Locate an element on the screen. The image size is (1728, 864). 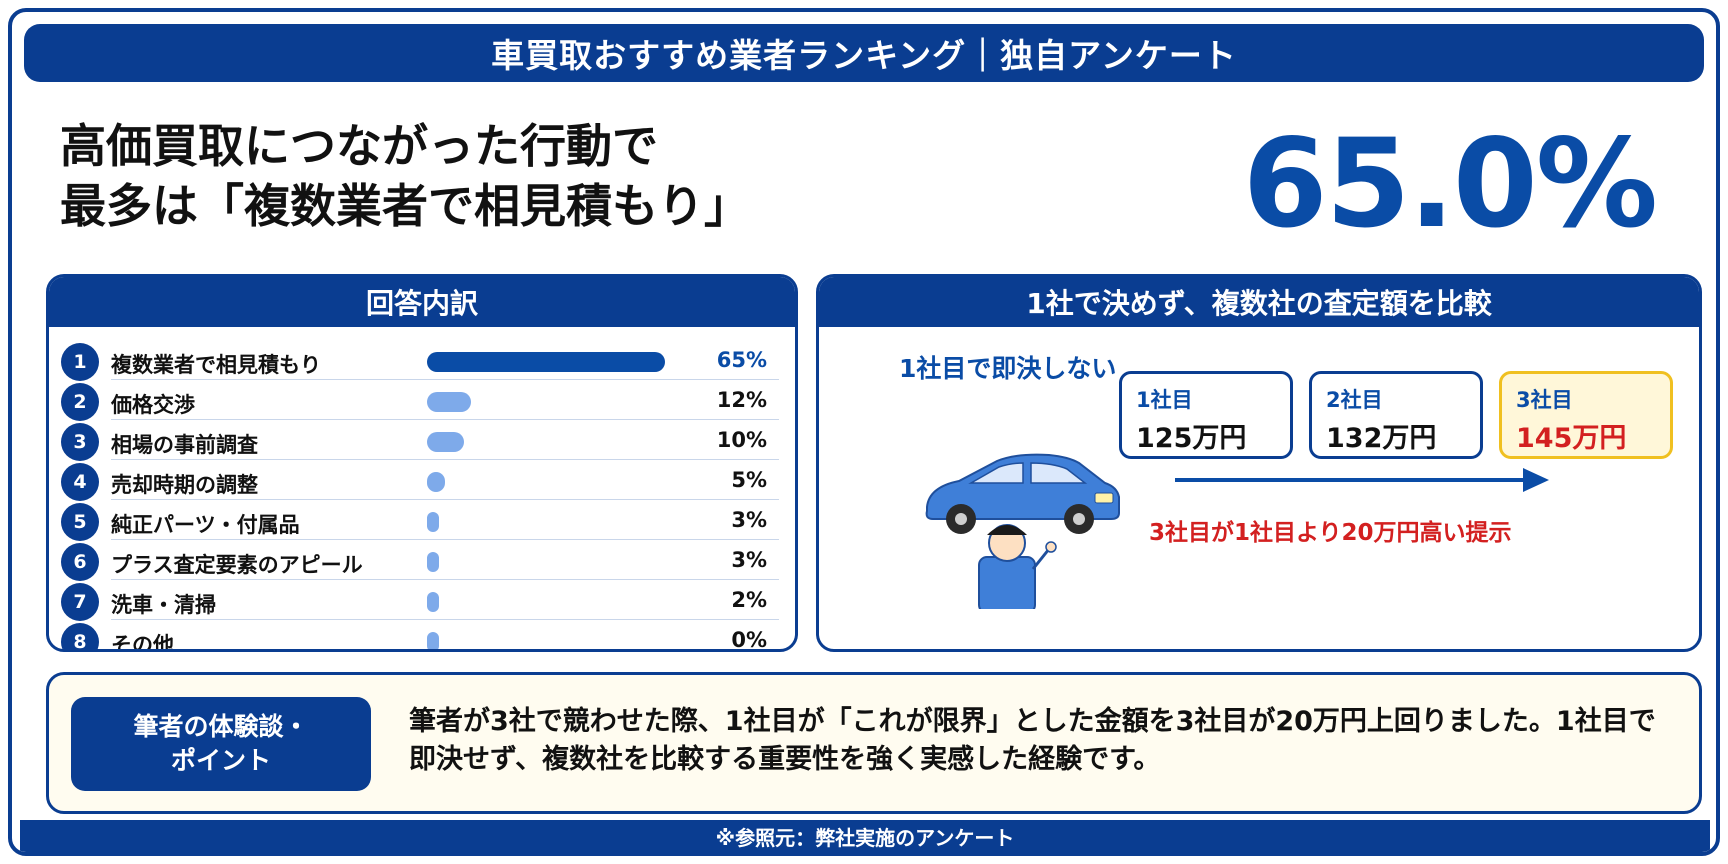
value-label: 10% is located at coordinates (741, 440).